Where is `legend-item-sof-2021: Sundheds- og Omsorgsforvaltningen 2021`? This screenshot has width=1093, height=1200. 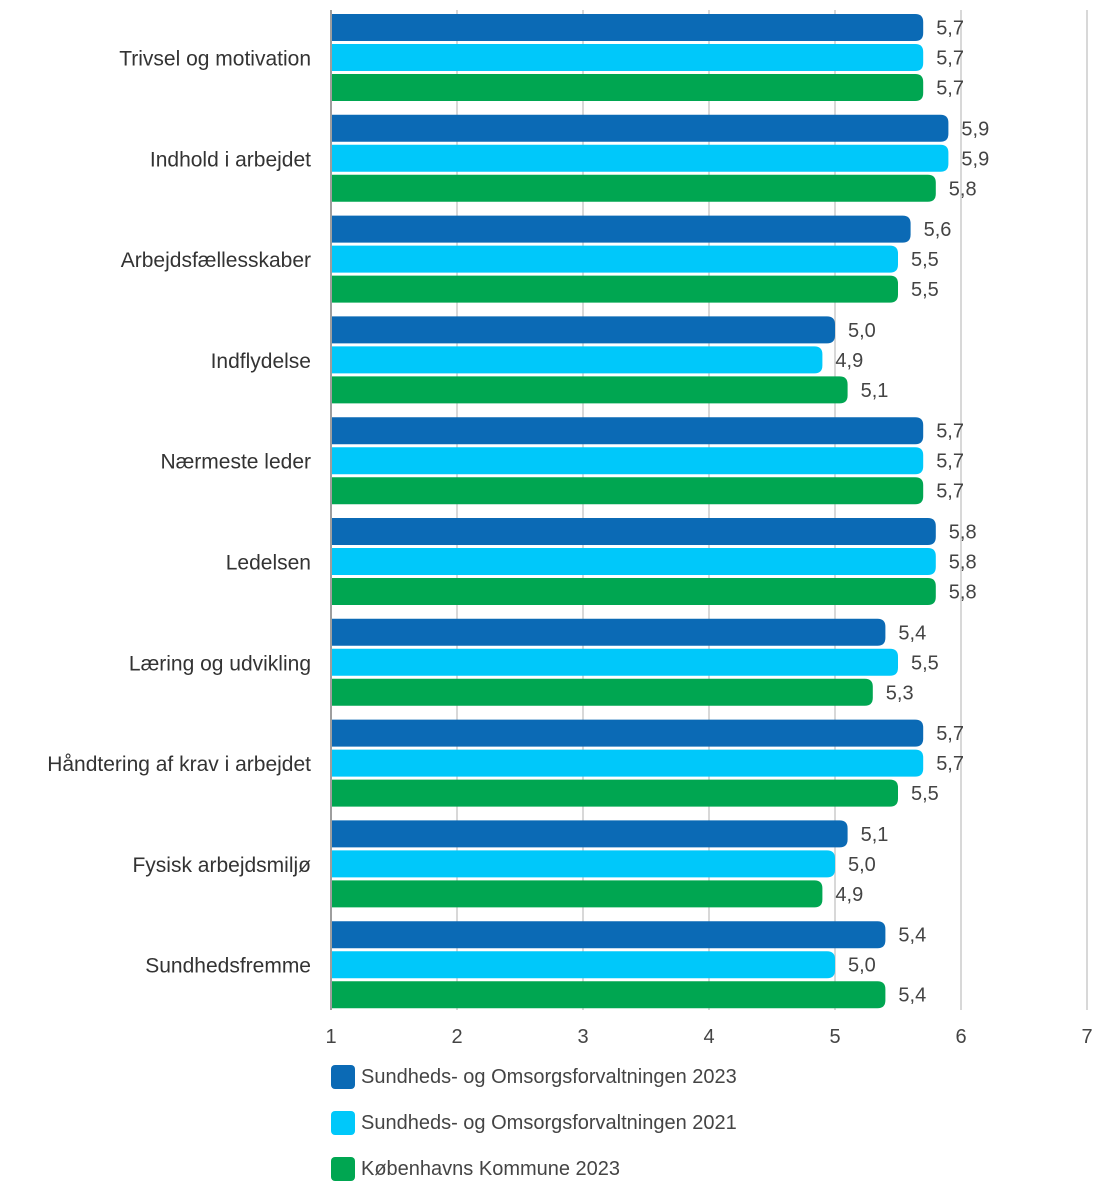
legend-item-sof-2021: Sundheds- og Omsorgsforvaltningen 2021 is located at coordinates (534, 1123).